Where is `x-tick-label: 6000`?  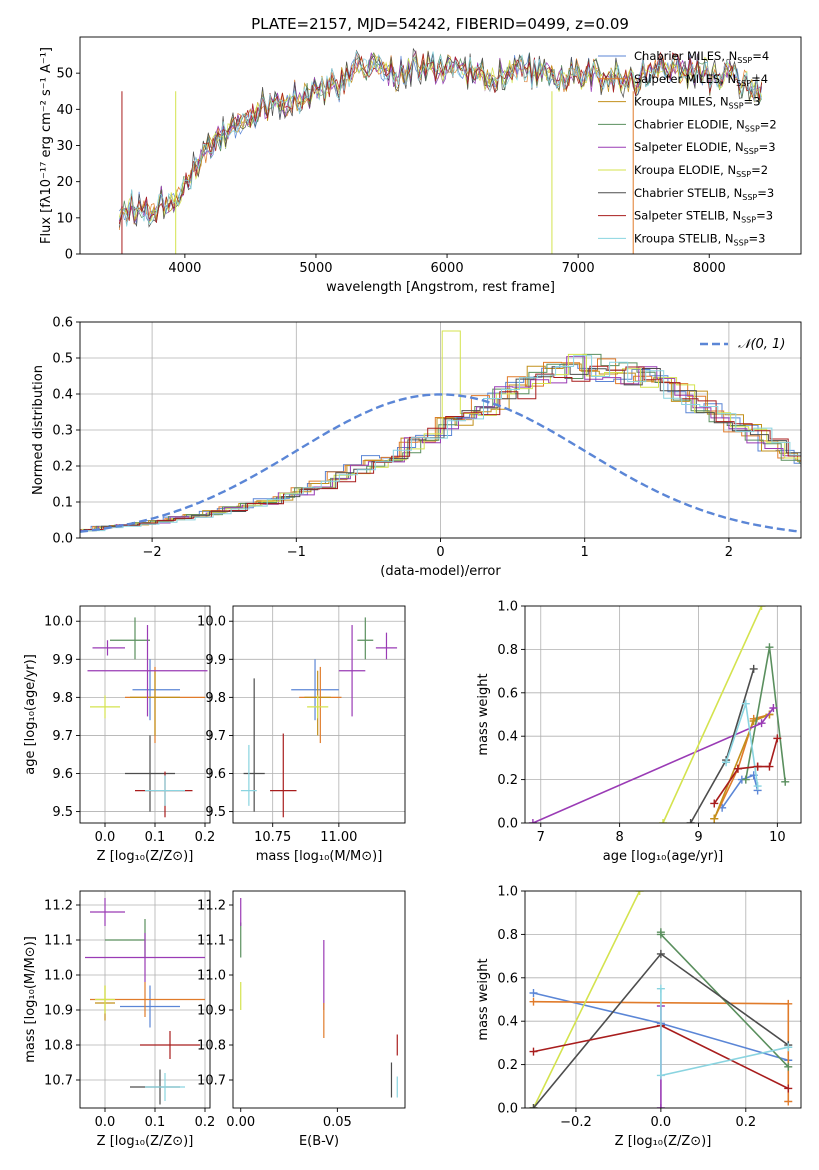
x-tick-label: 6000 is located at coordinates (447, 268).